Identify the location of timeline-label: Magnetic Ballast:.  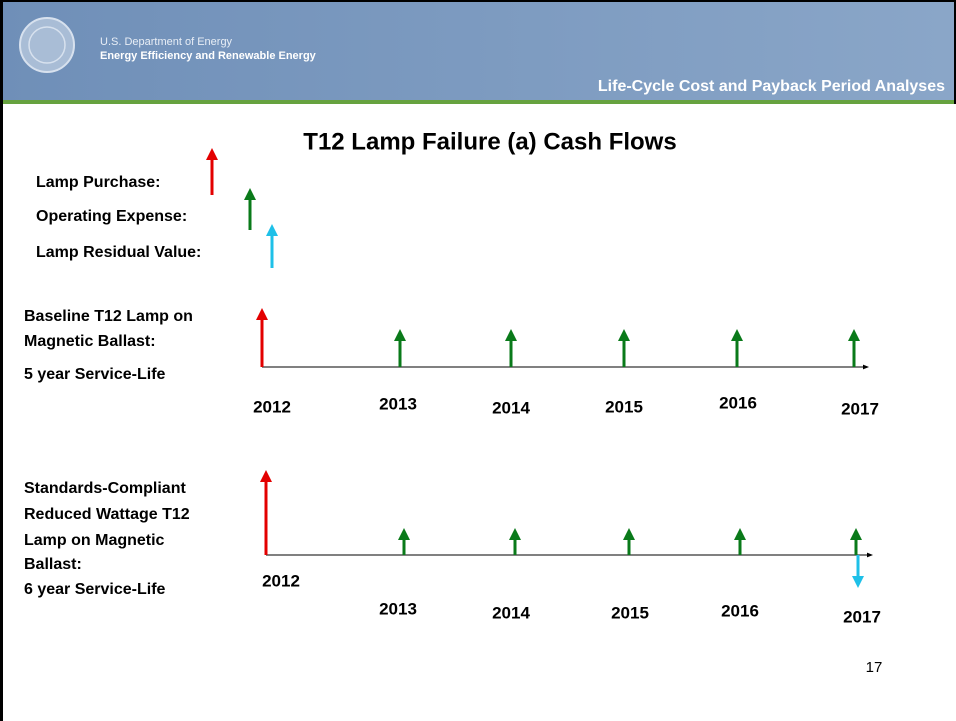
(90, 341).